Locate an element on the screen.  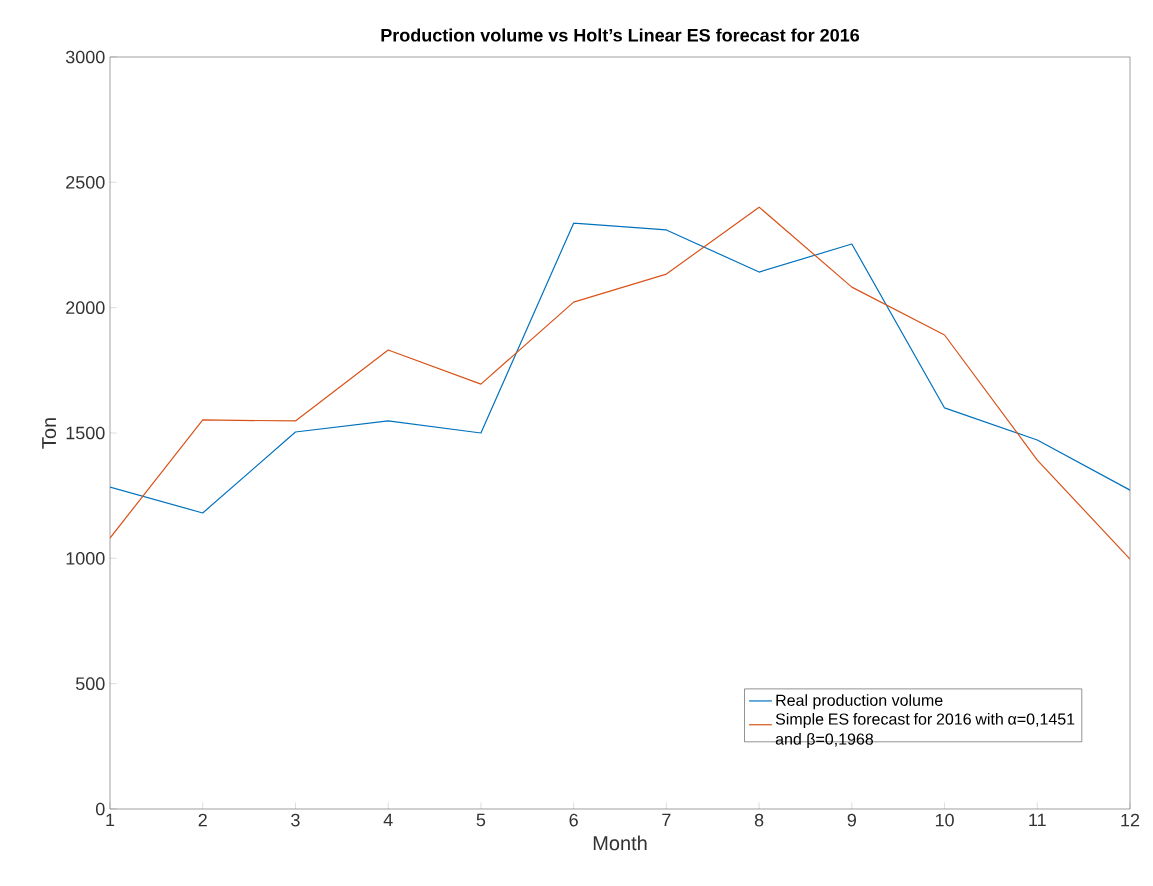
x-tick-label: 2 is located at coordinates (202, 820).